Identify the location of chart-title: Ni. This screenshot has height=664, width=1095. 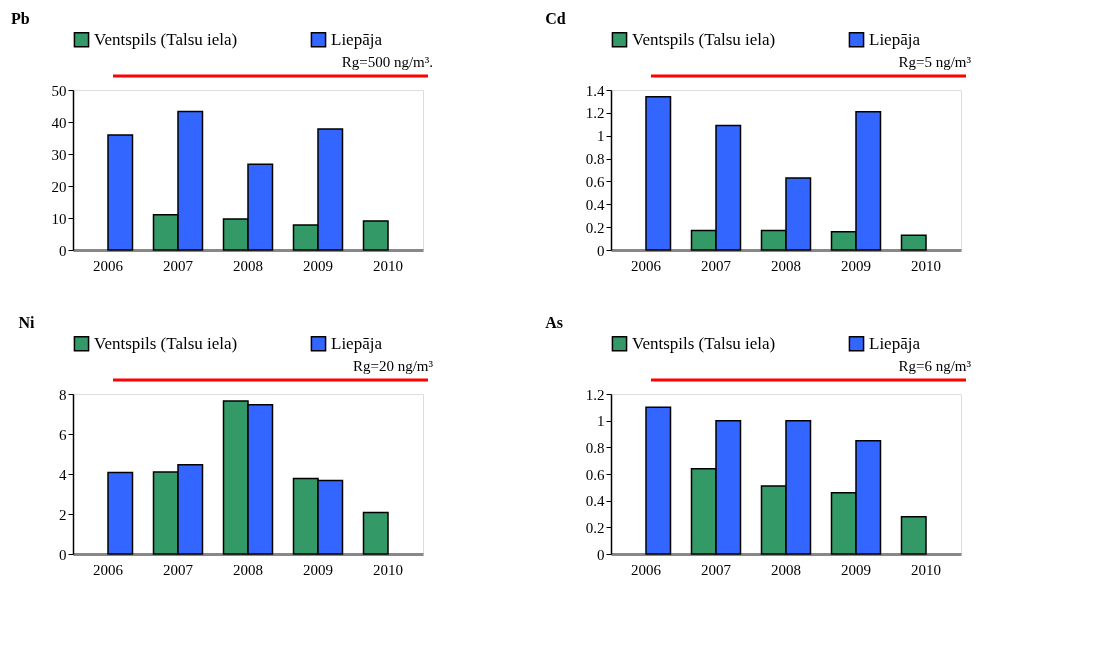
(27, 322).